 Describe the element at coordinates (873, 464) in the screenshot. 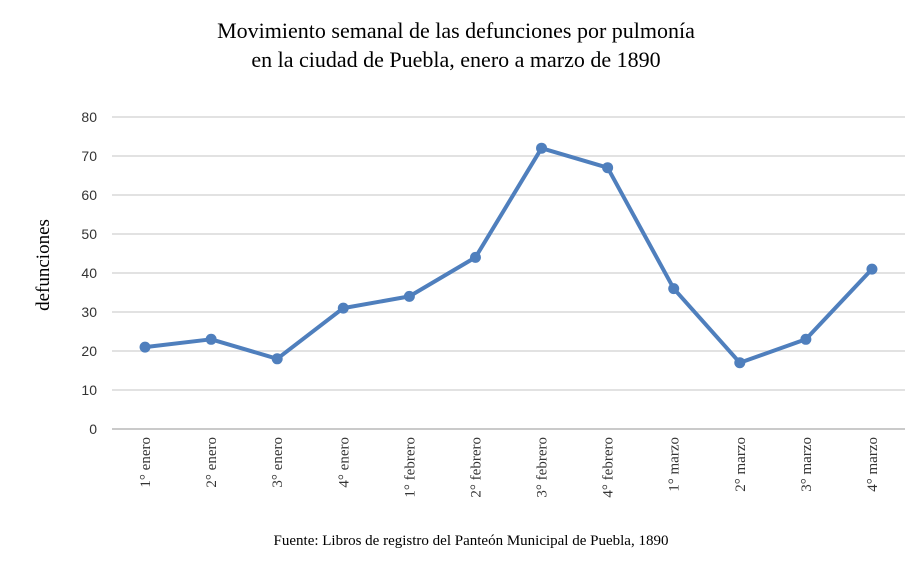

I see `x-tick-label: 4° marzo` at that location.